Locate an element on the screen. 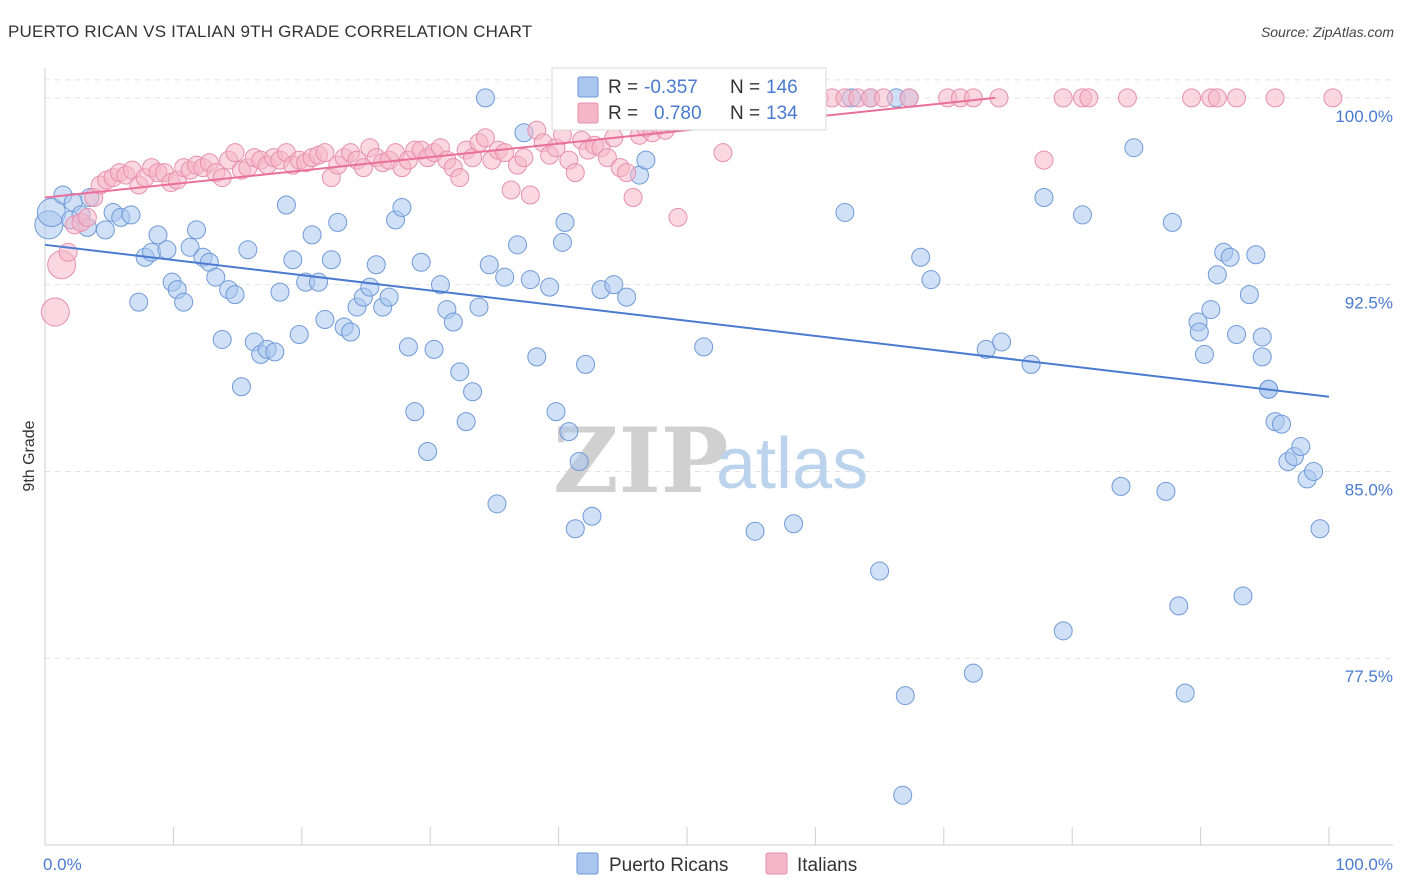 This screenshot has width=1406, height=892. x-tick-labels: 0.0% 100.0% is located at coordinates (718, 864).